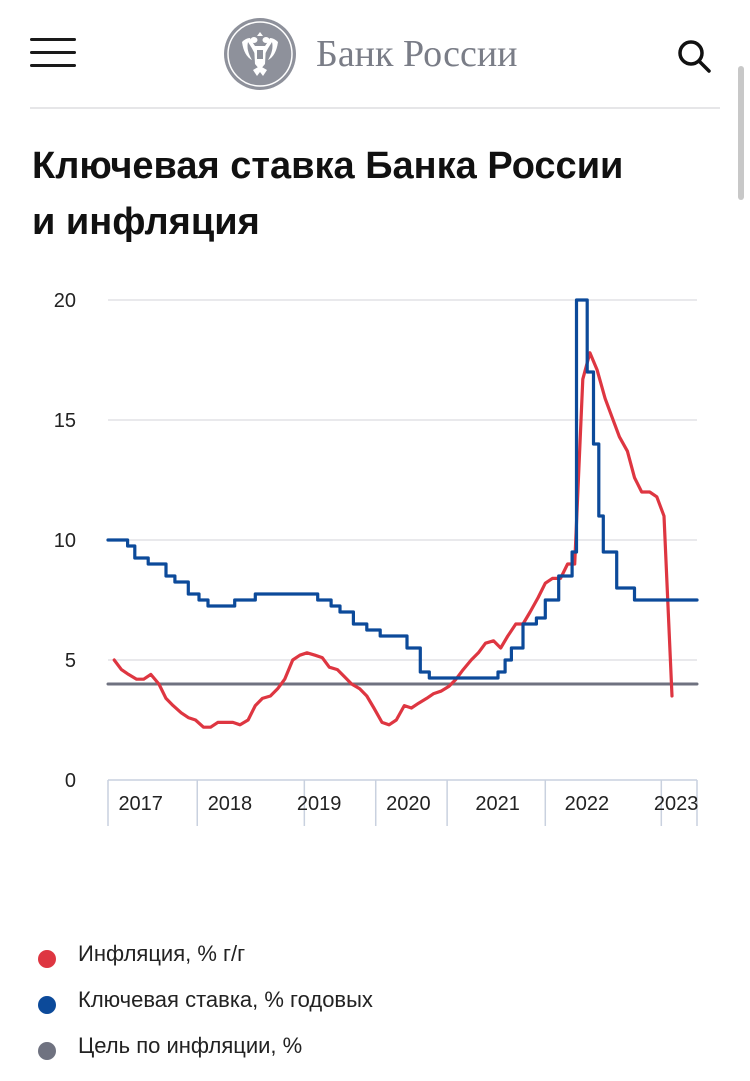  Describe the element at coordinates (54, 54) in the screenshot. I see `hamburger-menu-icon` at that location.